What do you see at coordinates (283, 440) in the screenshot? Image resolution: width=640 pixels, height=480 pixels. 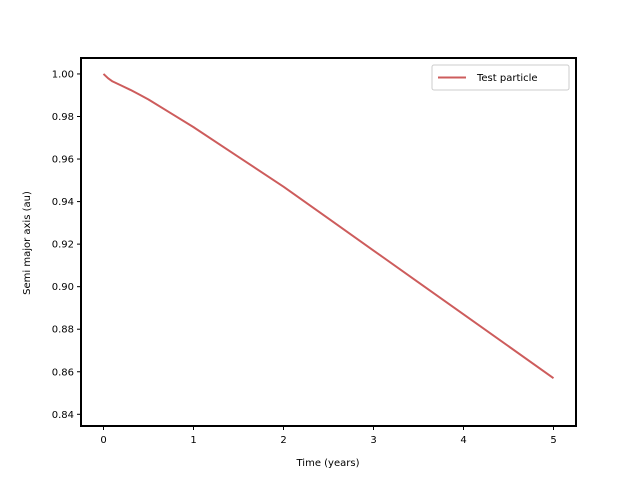 I see `x-tick-label: 2` at bounding box center [283, 440].